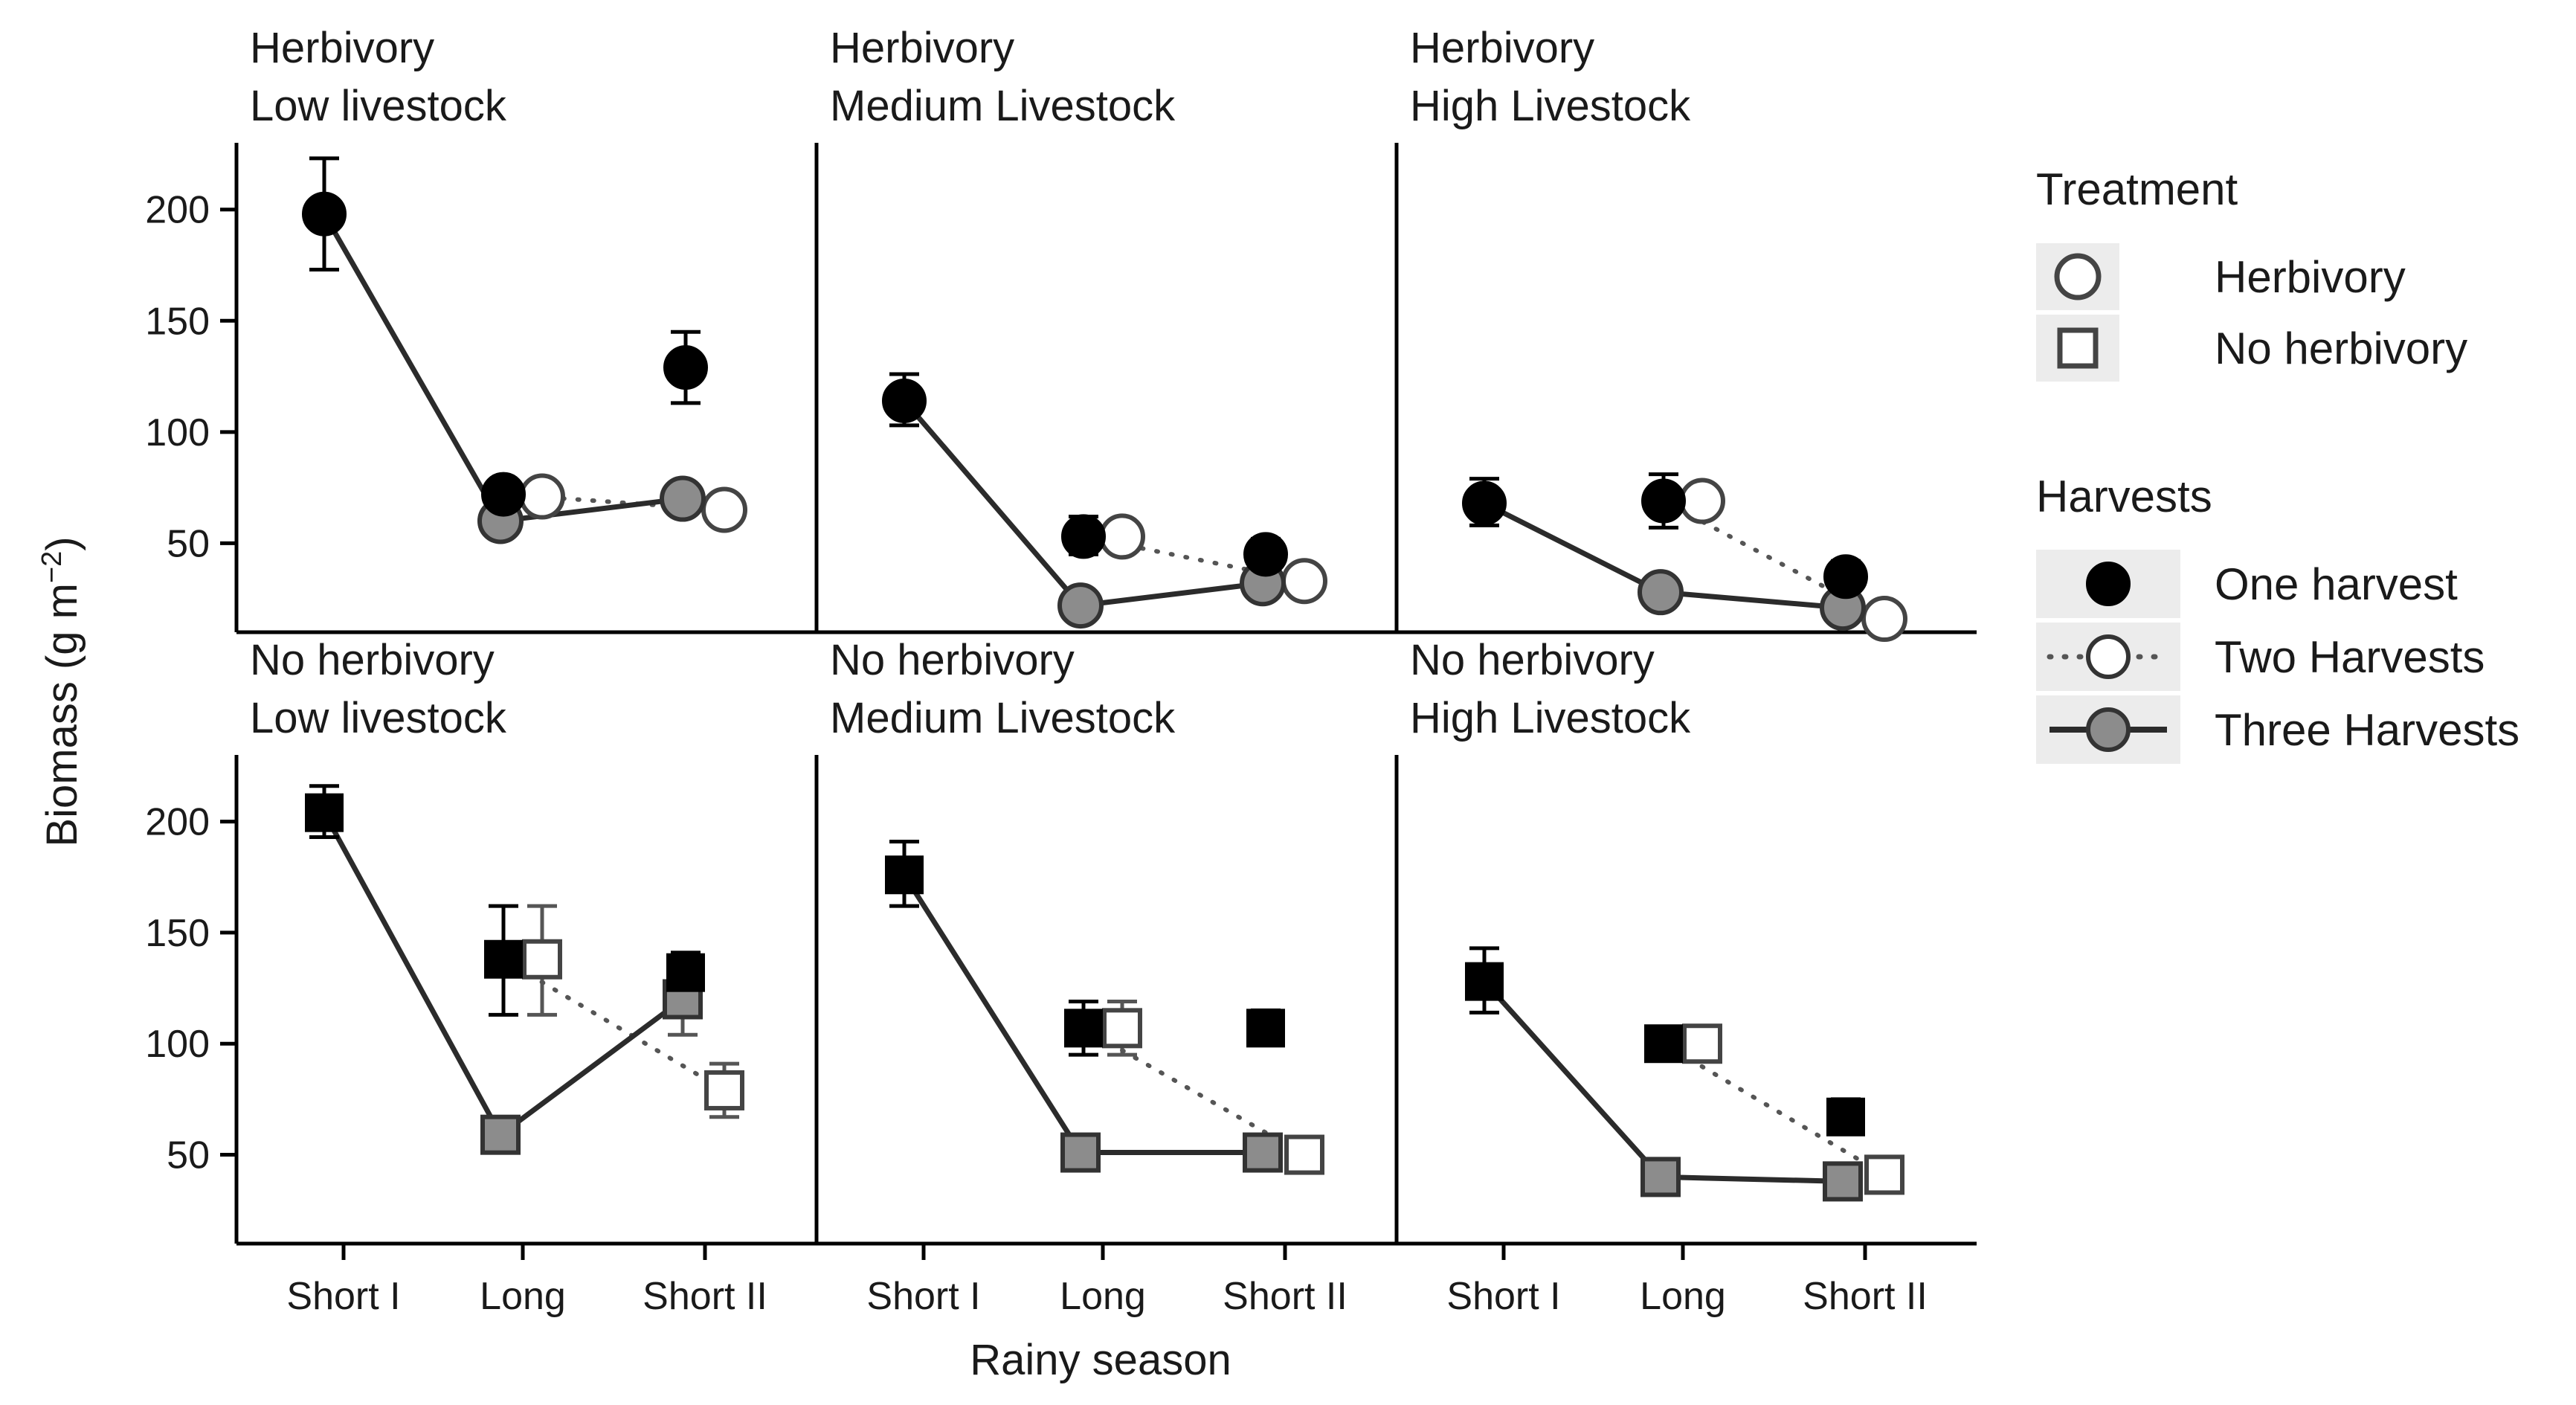 The image size is (2576, 1405). I want to click on panel-3: Herbivory High Livestock, so click(1685, 333).